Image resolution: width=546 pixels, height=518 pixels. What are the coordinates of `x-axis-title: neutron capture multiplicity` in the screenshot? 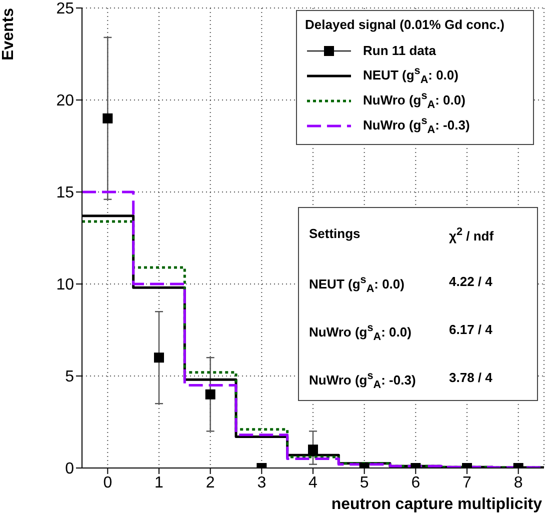 It's located at (436, 505).